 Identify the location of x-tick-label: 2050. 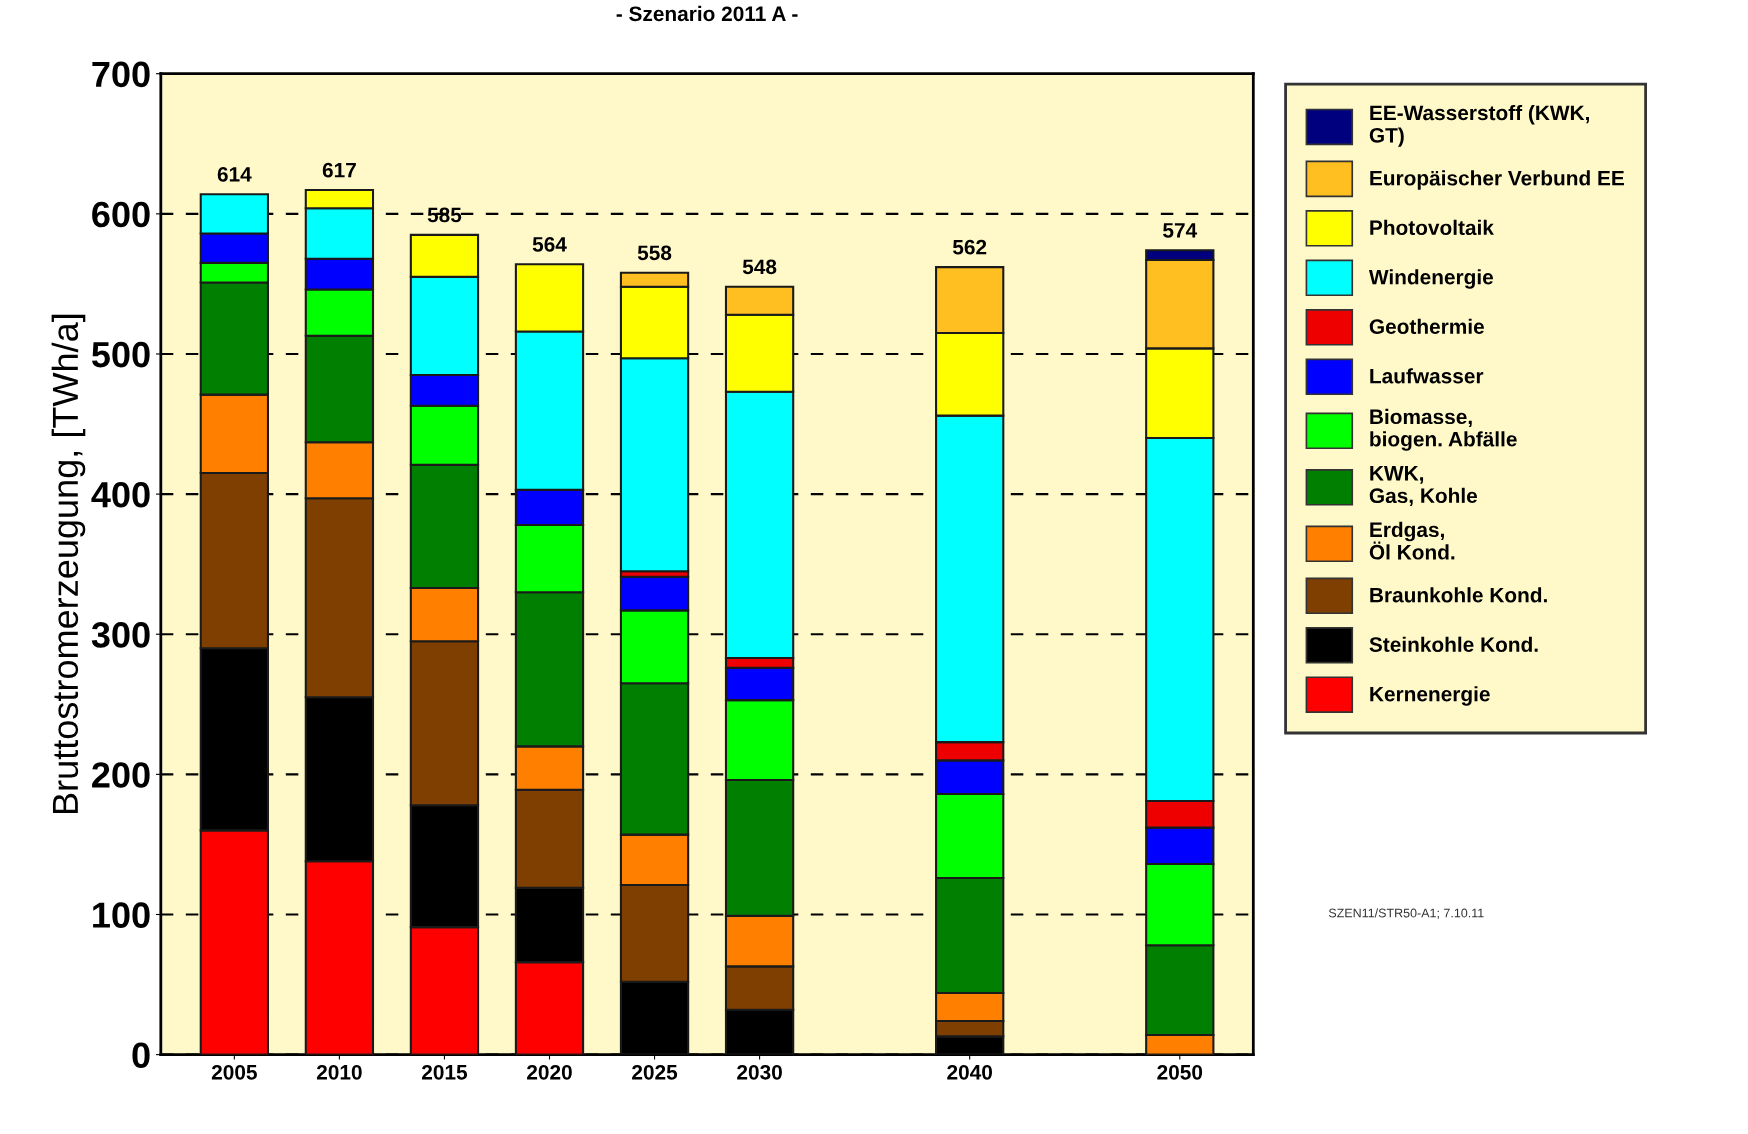
(1180, 1072).